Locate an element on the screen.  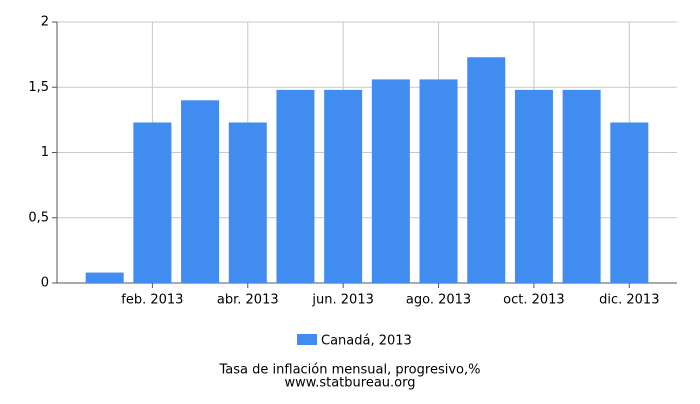
x-tick-label: feb. 2013 is located at coordinates (152, 300).